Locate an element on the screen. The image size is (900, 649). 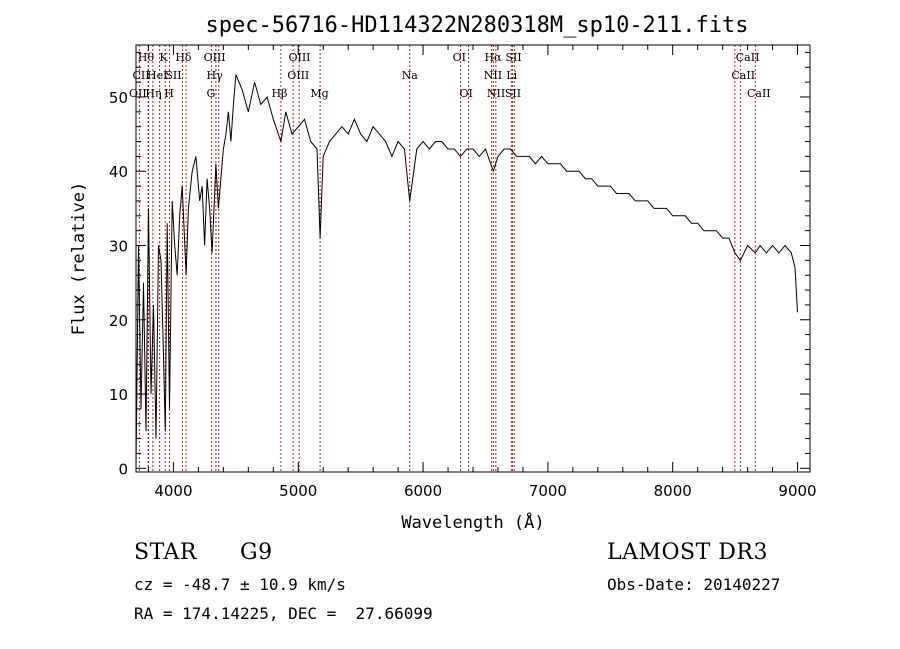
velocity-readout: cz = -48.7 ± 10.9 km/s is located at coordinates (240, 584).